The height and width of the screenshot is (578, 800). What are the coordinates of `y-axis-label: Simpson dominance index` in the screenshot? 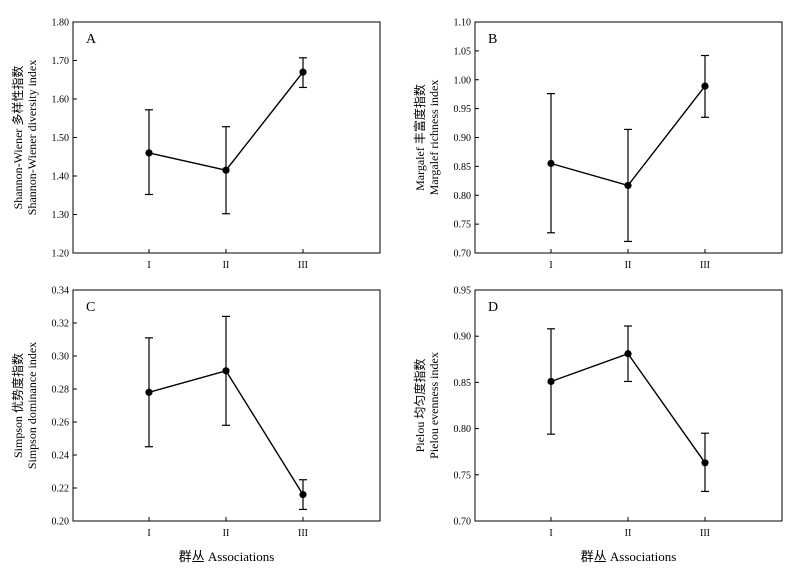 It's located at (32, 405).